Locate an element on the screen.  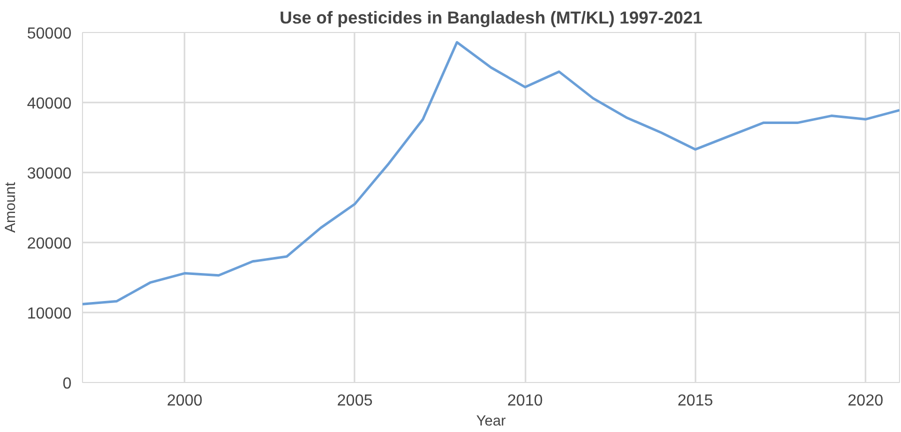
y-axis-title: Amount is located at coordinates (11, 207).